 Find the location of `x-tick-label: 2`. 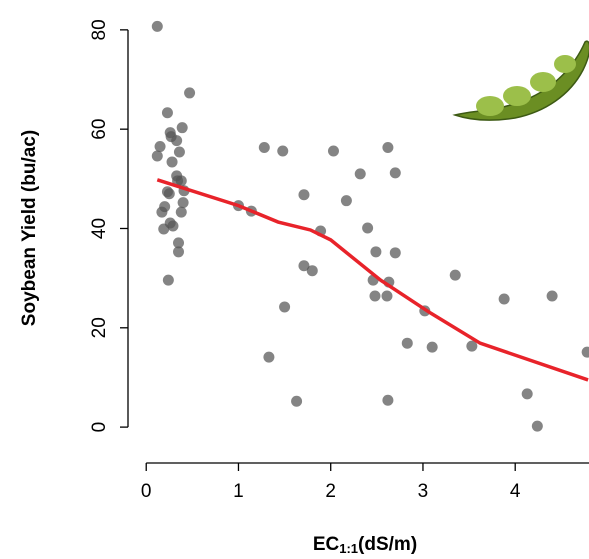

x-tick-label: 2 is located at coordinates (330, 491).